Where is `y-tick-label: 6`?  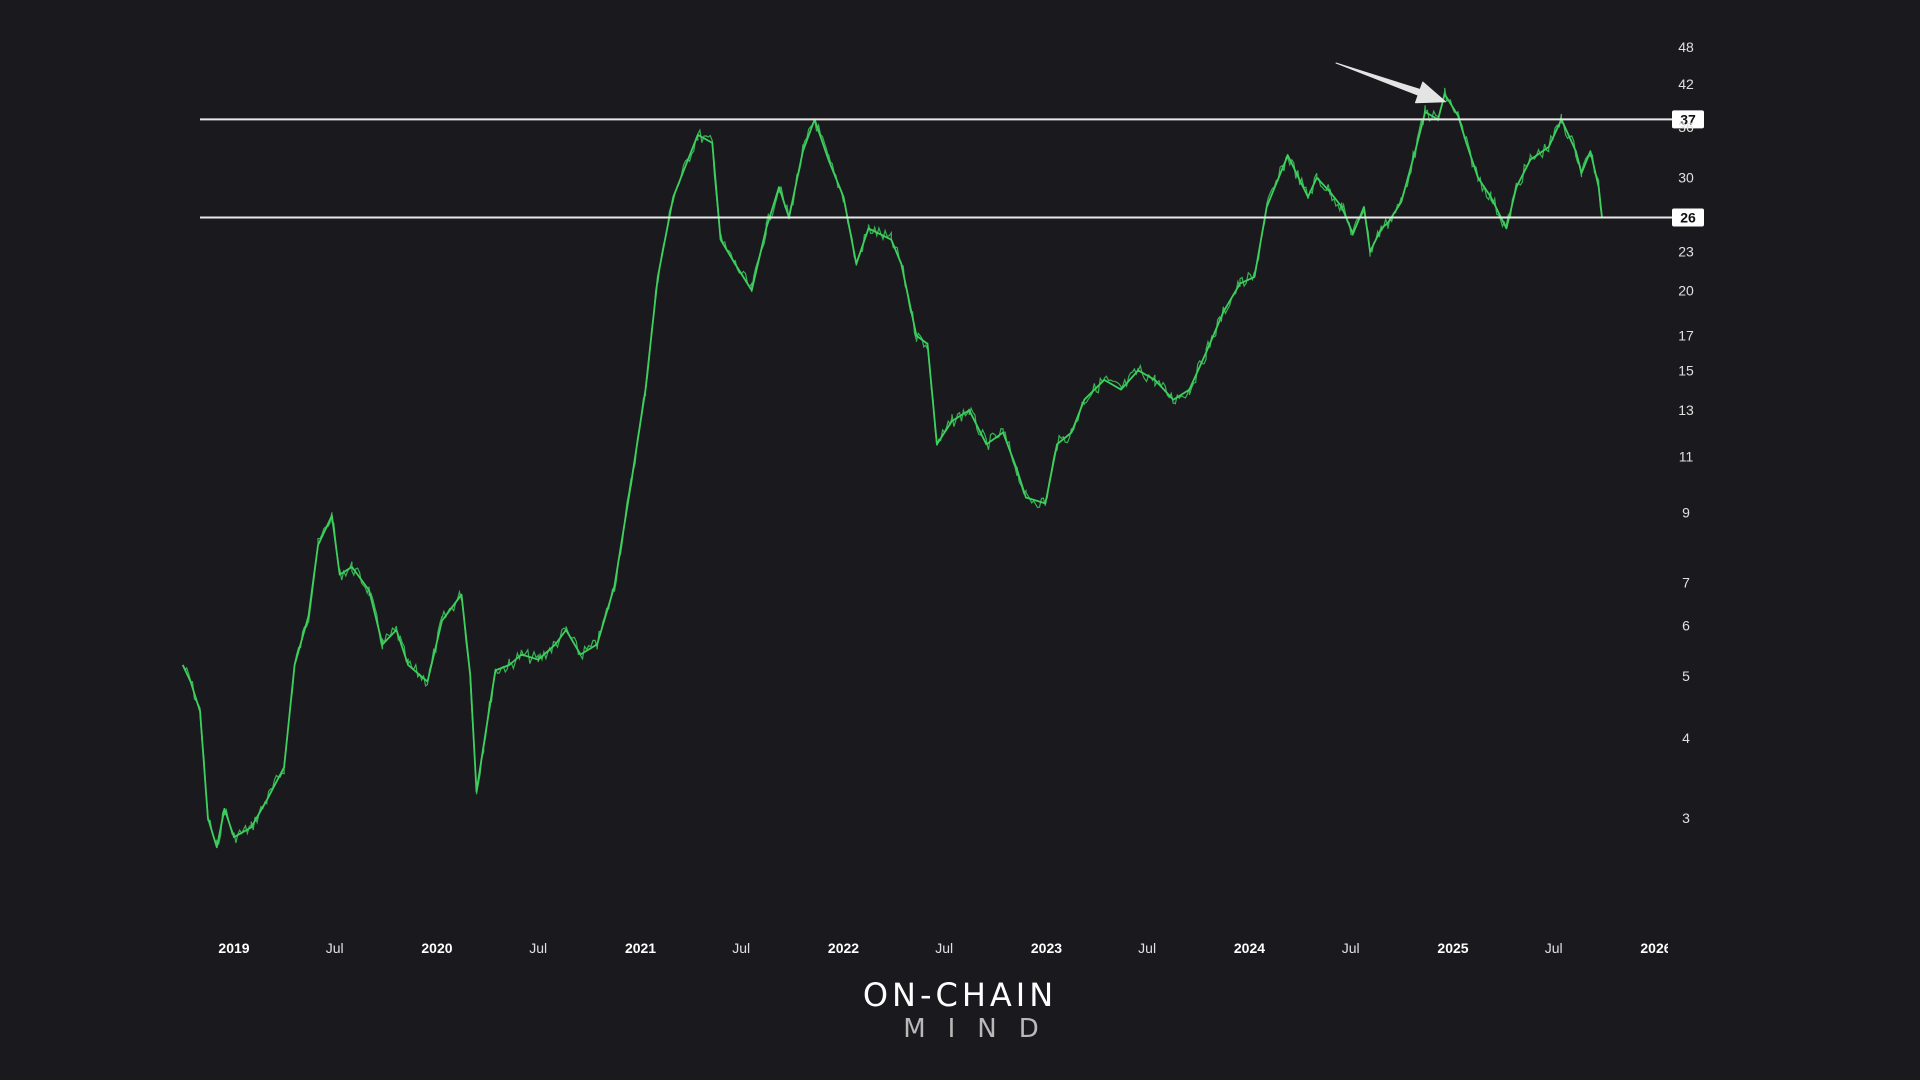 y-tick-label: 6 is located at coordinates (1686, 625).